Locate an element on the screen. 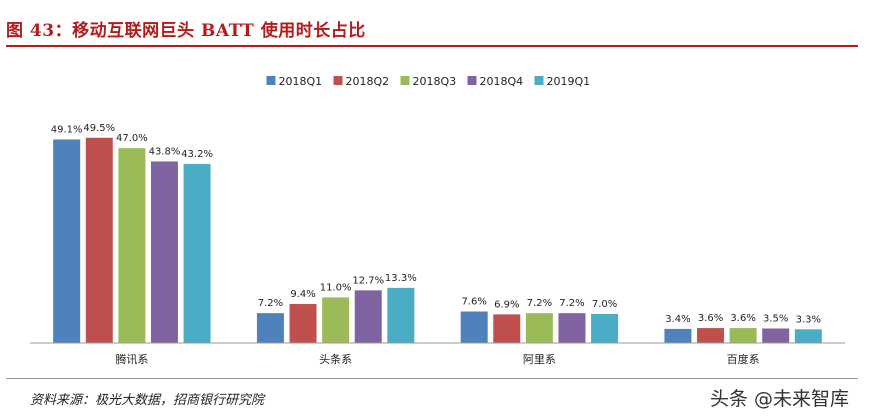 The image size is (869, 419). data-label-2018Q4-1: 12.7% is located at coordinates (368, 280).